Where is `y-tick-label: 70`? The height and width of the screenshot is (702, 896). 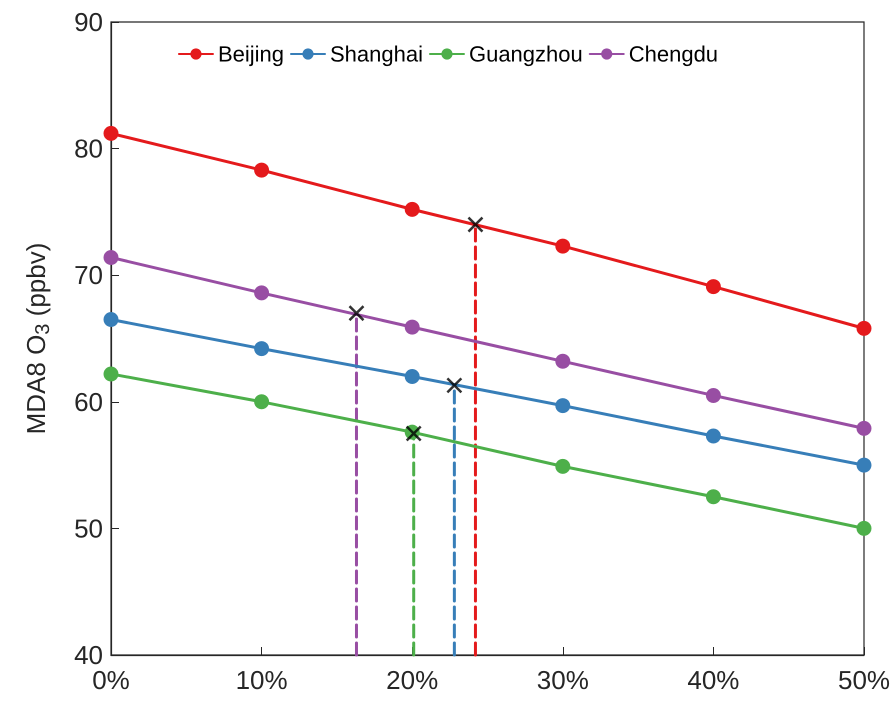 y-tick-label: 70 is located at coordinates (88, 275).